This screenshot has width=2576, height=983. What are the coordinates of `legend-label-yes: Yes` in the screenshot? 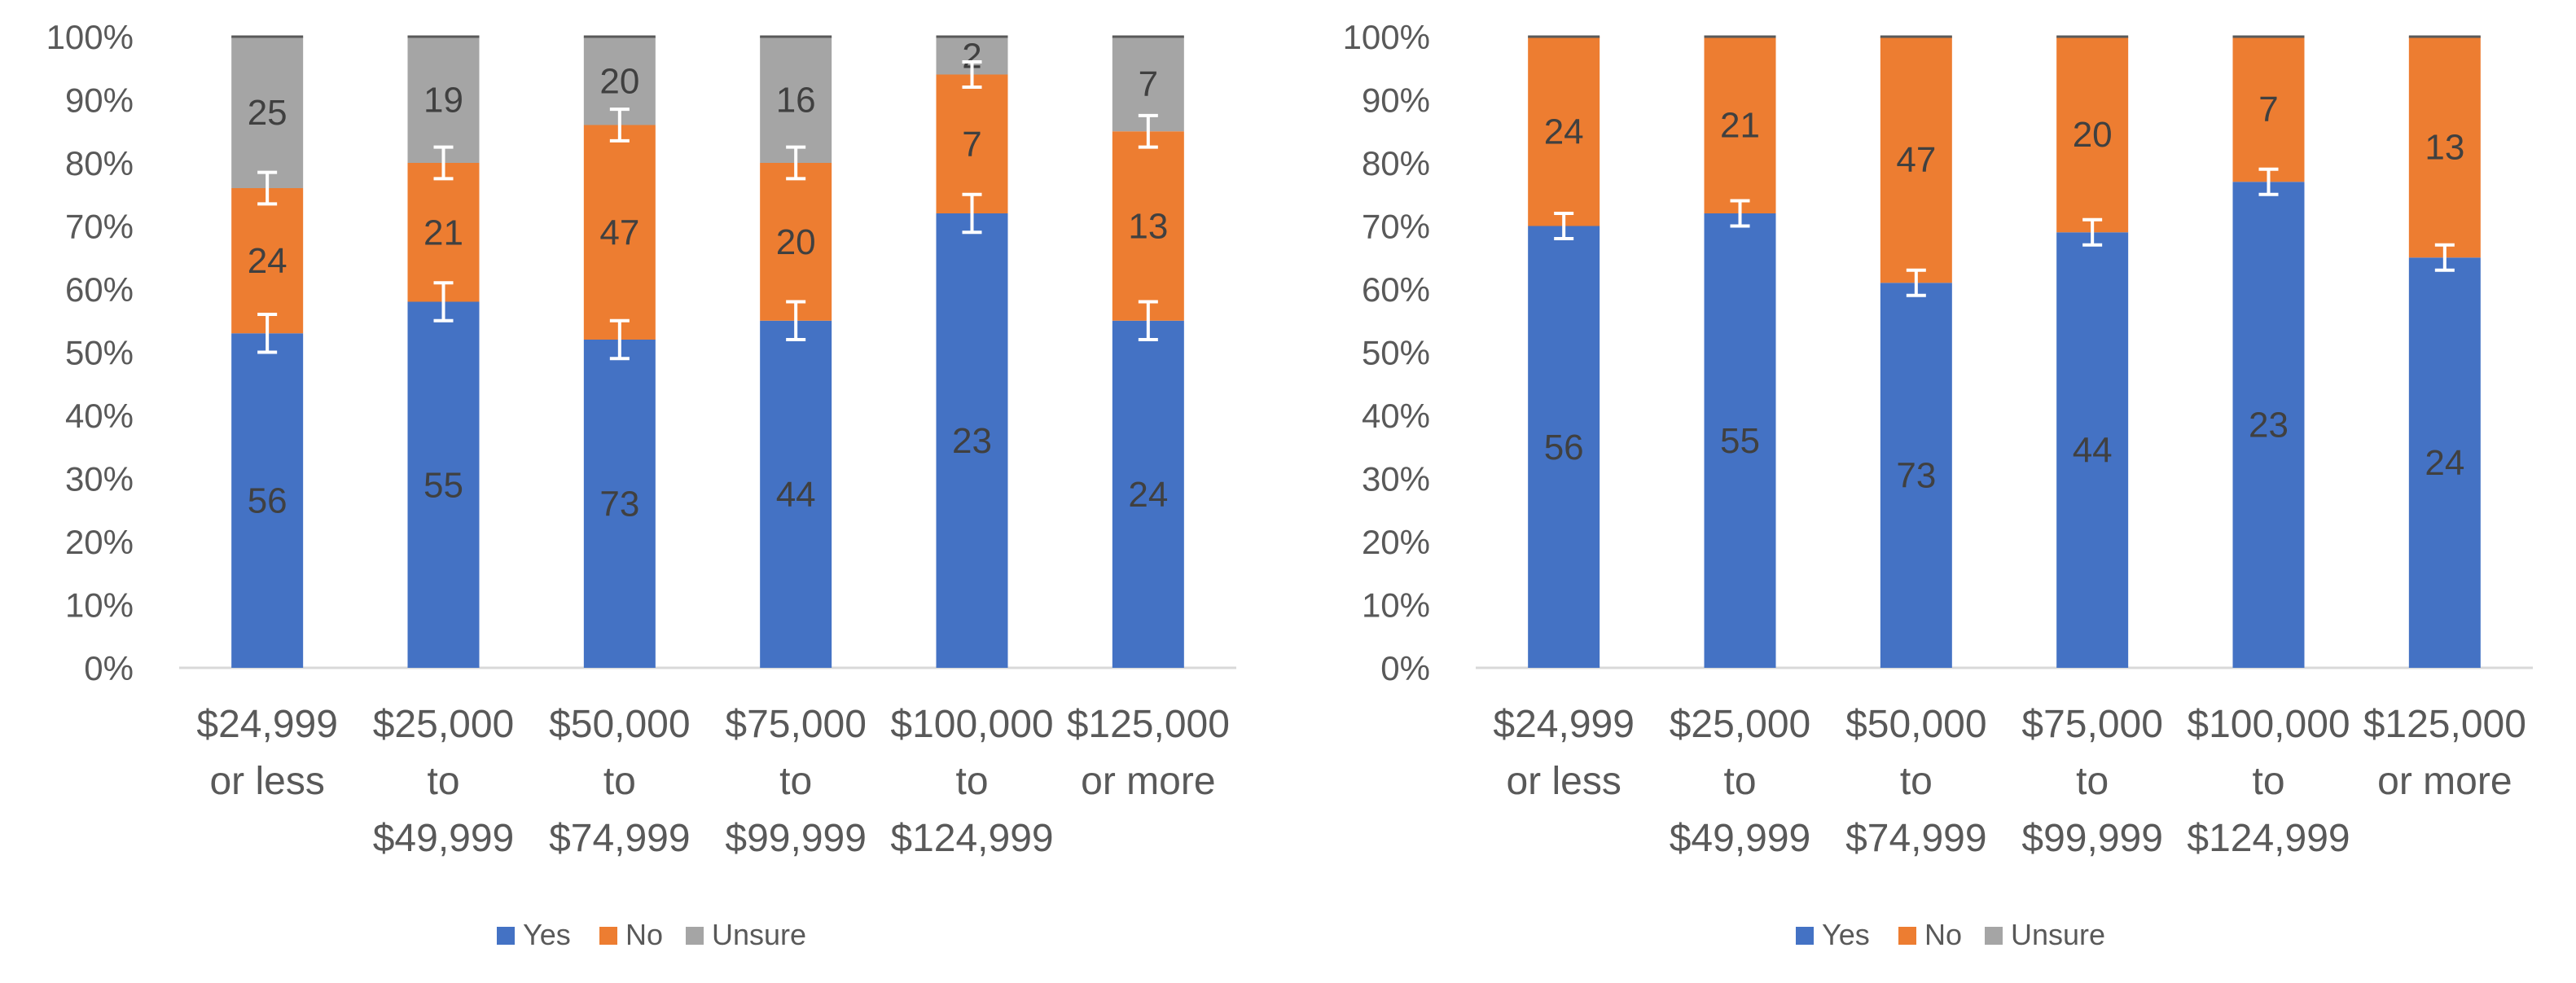 It's located at (1846, 935).